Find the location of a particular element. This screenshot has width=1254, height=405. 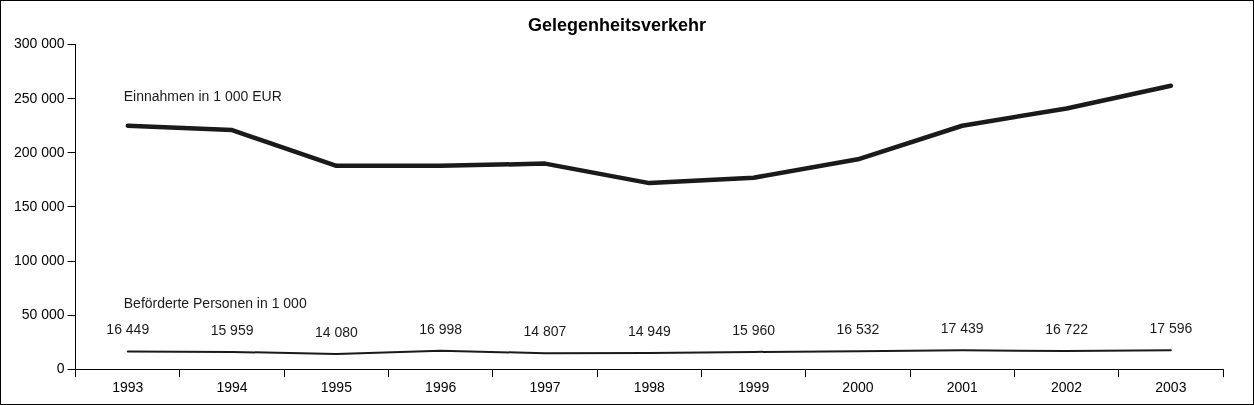

x-tick-label: 1995 is located at coordinates (336, 387).